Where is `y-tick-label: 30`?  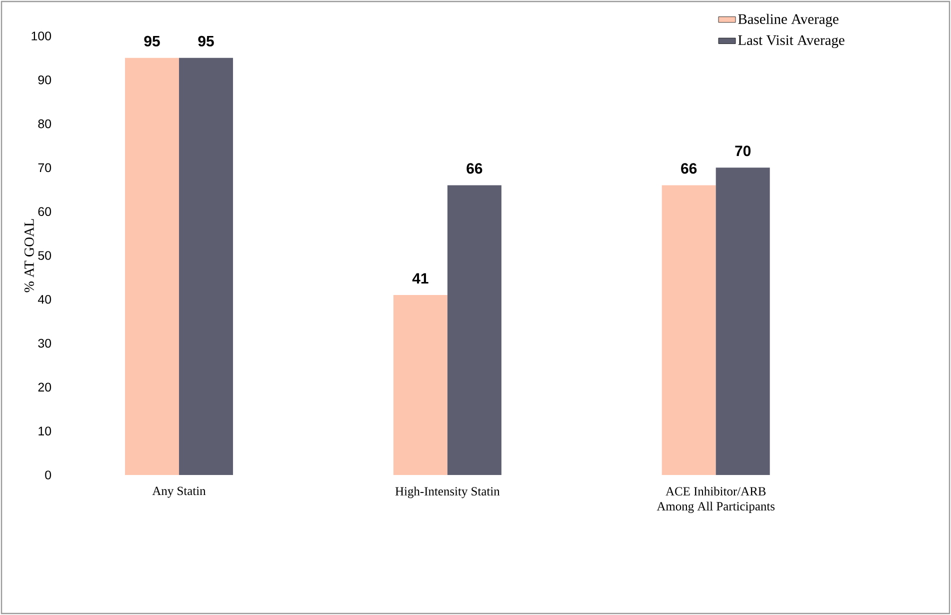
y-tick-label: 30 is located at coordinates (45, 343).